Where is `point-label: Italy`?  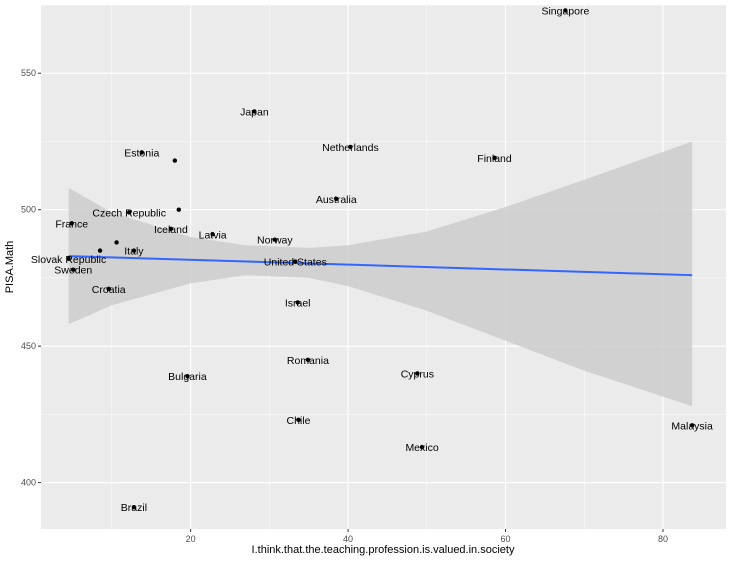
point-label: Italy is located at coordinates (134, 252).